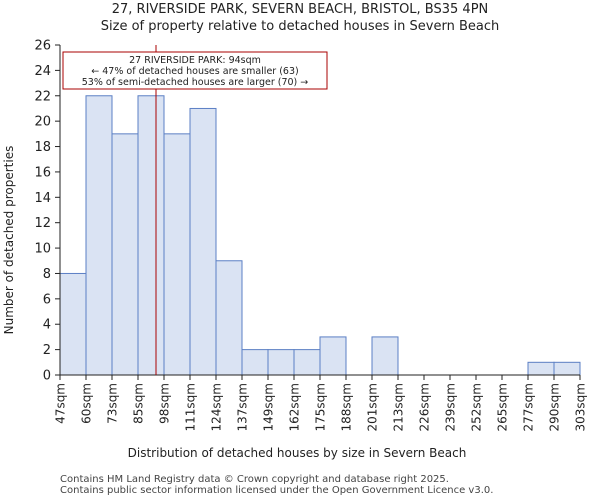  Describe the element at coordinates (555, 407) in the screenshot. I see `x-tick-label: 290sqm` at that location.